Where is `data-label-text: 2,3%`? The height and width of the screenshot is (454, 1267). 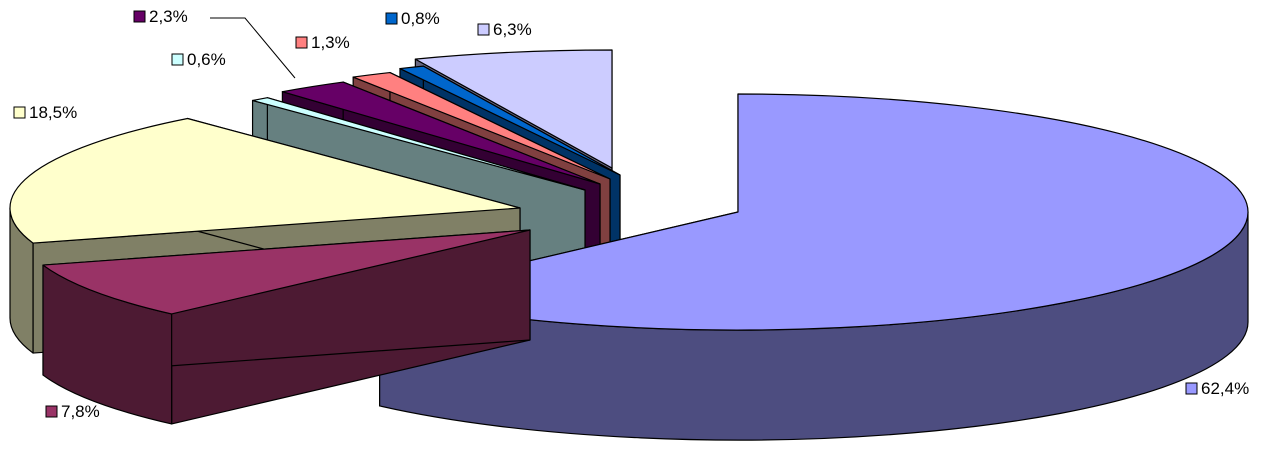 data-label-text: 2,3% is located at coordinates (168, 16).